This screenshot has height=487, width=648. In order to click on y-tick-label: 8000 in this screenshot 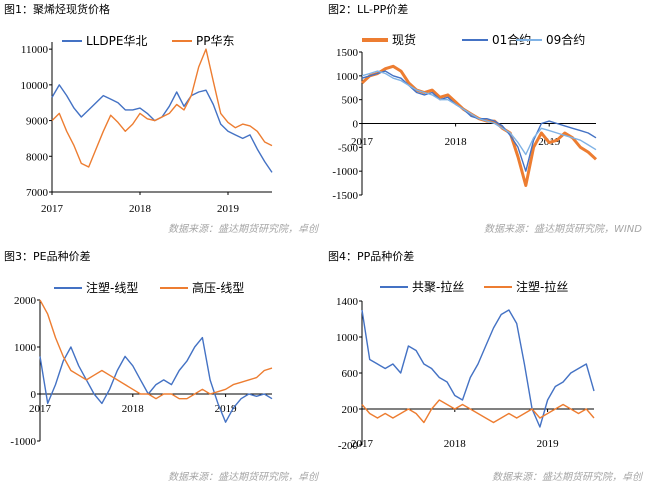, I will do `click(37, 157)`.